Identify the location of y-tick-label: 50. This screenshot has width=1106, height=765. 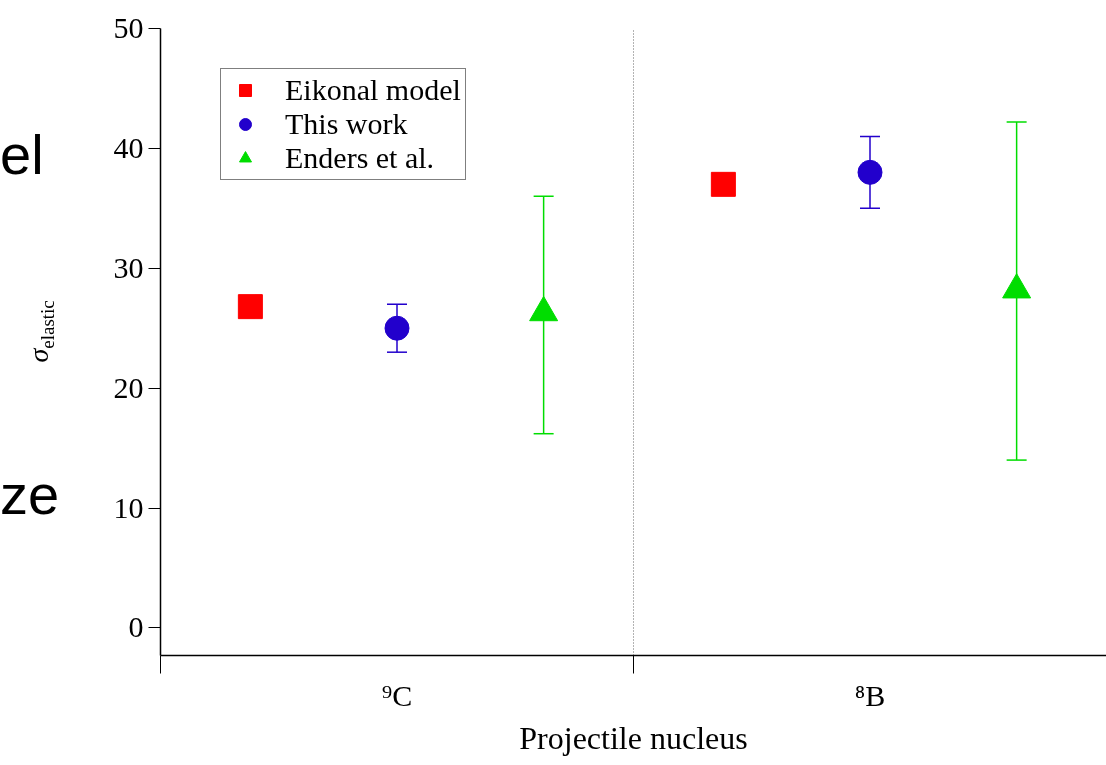
(128, 27).